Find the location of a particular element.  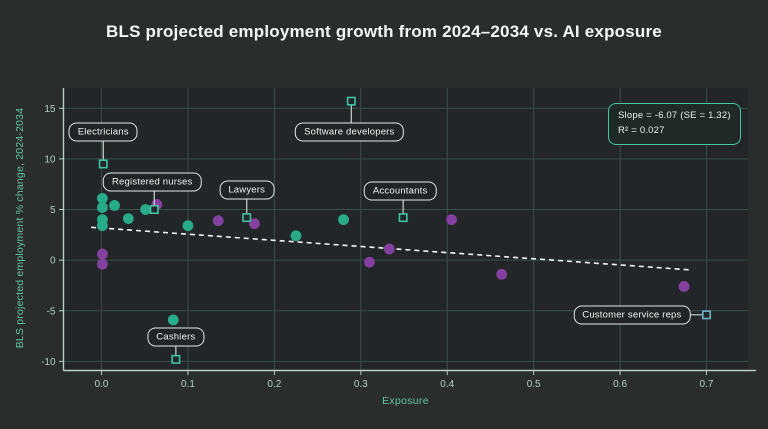

stats-box: Slope = -6.07 (SE = 1.32) R² = 0.027 is located at coordinates (674, 124).